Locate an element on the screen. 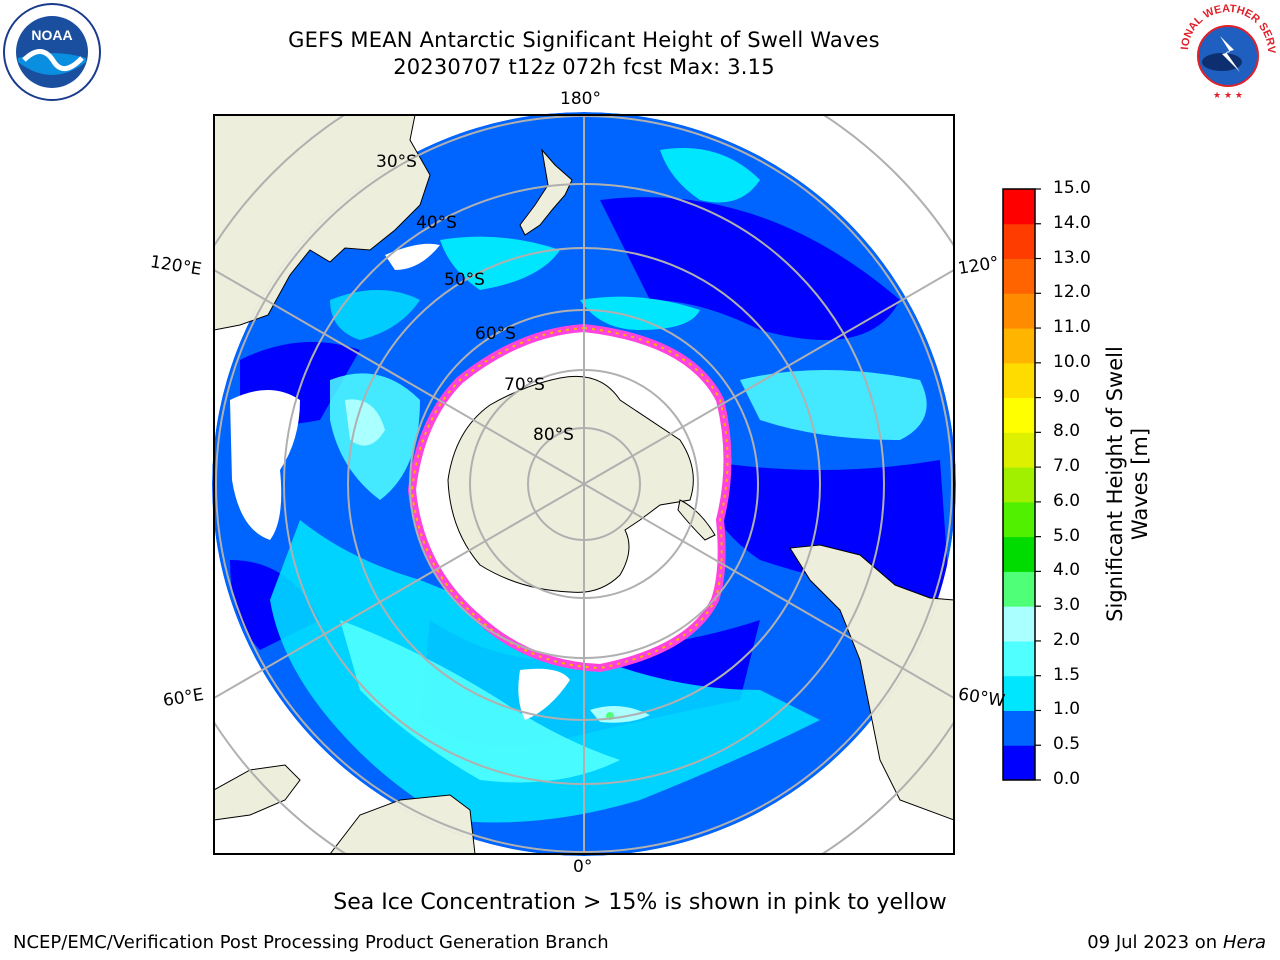 This screenshot has height=960, width=1280. colorbar-label-line1: Significant Height of Swell is located at coordinates (1115, 484).